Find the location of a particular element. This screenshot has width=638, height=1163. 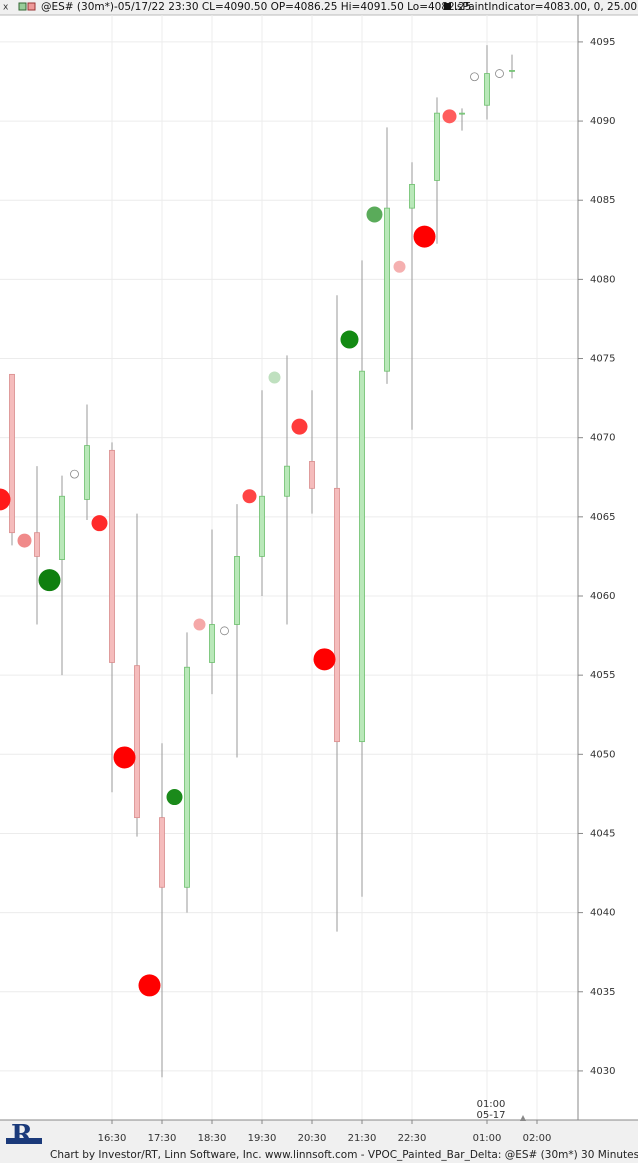

y-tick-label: 4070 is located at coordinates (602, 438).